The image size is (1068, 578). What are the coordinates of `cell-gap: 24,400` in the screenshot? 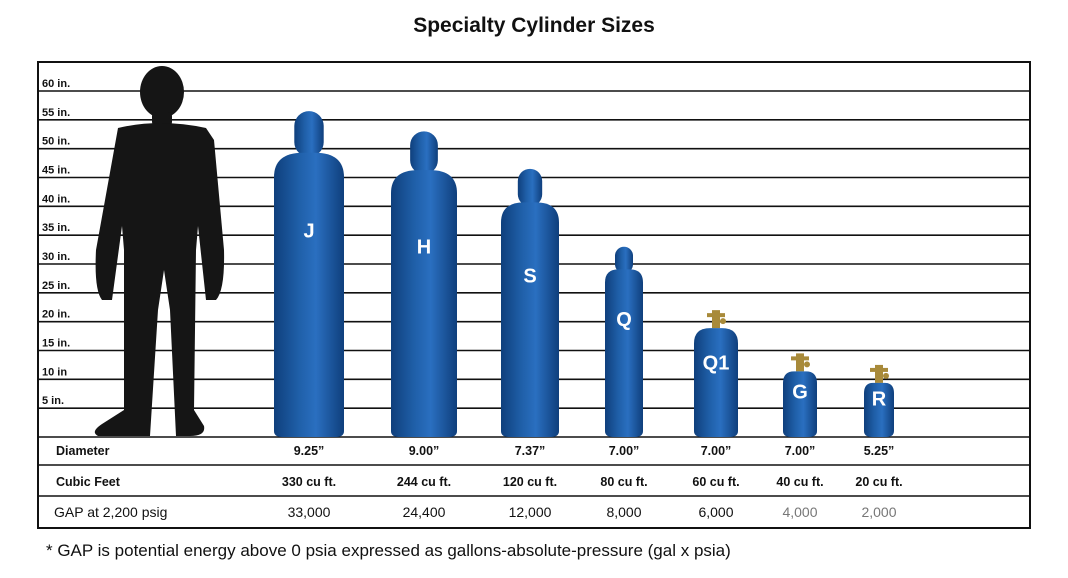 It's located at (424, 512).